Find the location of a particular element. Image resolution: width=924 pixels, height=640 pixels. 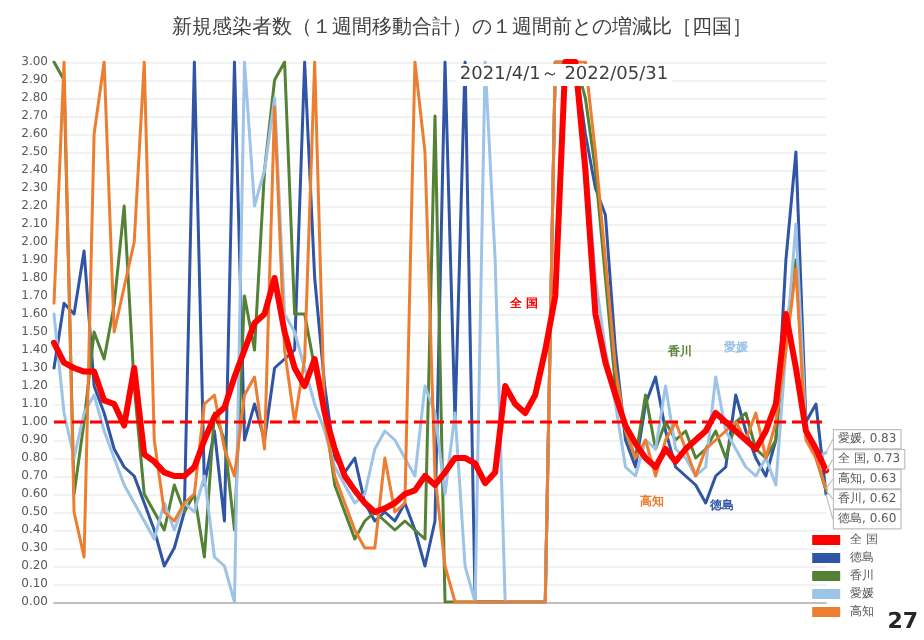

chart-title: 新規感染者数（１週間移動合計）の１週間前との増減比［四国］ is located at coordinates (462, 27).